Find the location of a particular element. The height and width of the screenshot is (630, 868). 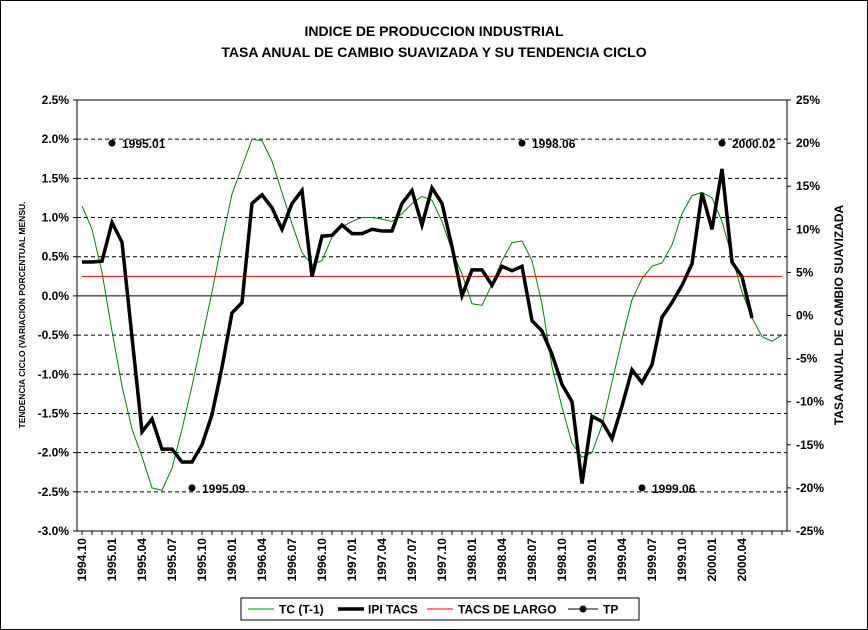

left-tick-label: 1.0% is located at coordinates (56, 218).